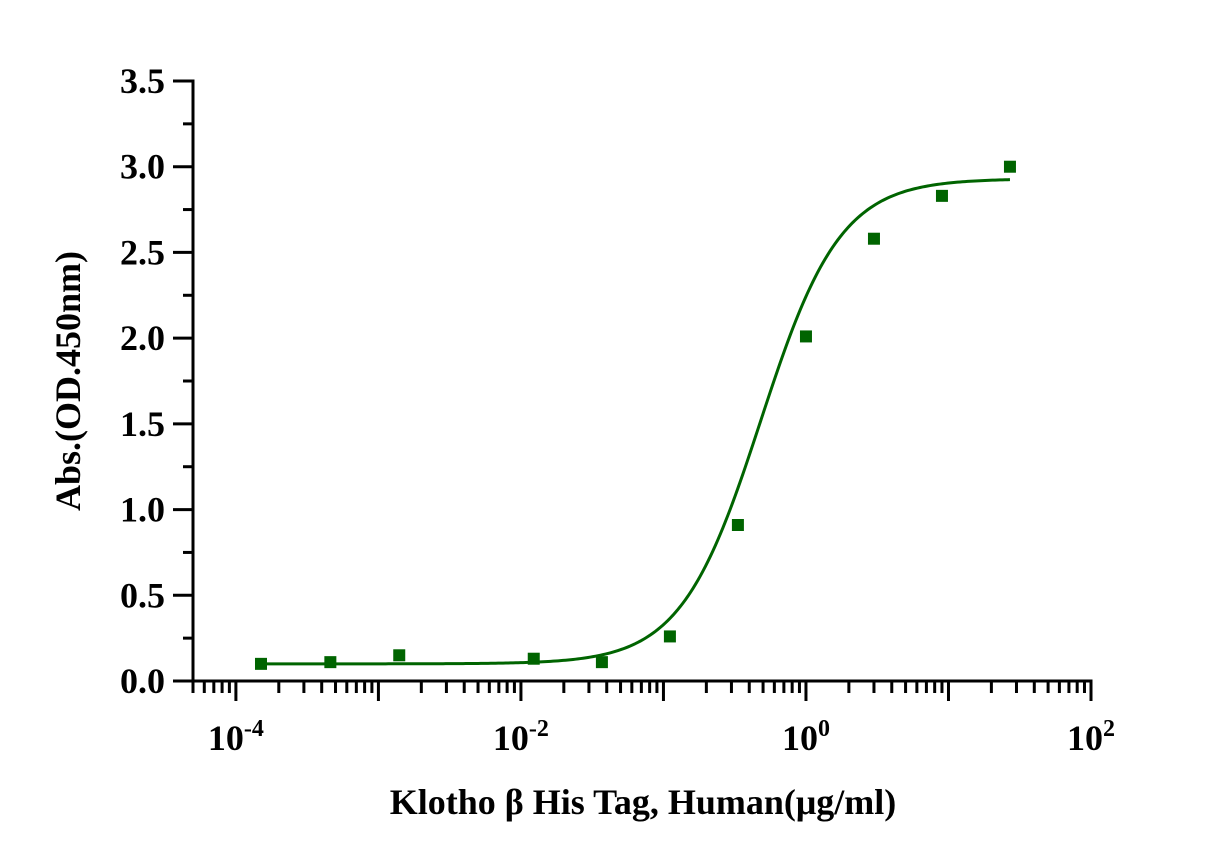 The height and width of the screenshot is (867, 1217). Describe the element at coordinates (643, 802) in the screenshot. I see `x-axis-label: Klotho β His Tag, Human(μg/ml)` at that location.